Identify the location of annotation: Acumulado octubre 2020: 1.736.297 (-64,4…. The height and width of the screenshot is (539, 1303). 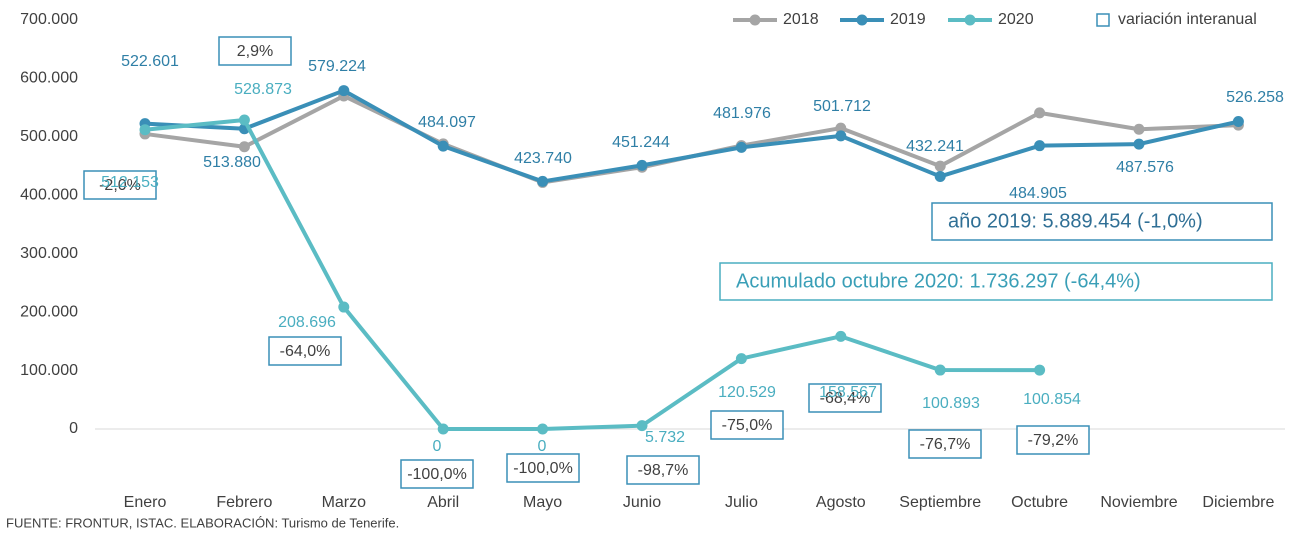
(938, 281).